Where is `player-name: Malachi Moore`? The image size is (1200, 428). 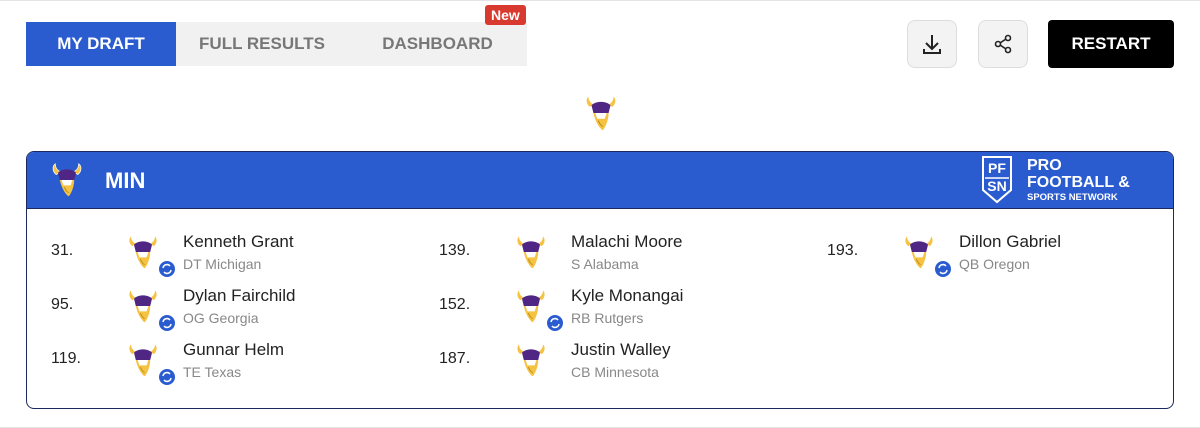
player-name: Malachi Moore is located at coordinates (627, 241).